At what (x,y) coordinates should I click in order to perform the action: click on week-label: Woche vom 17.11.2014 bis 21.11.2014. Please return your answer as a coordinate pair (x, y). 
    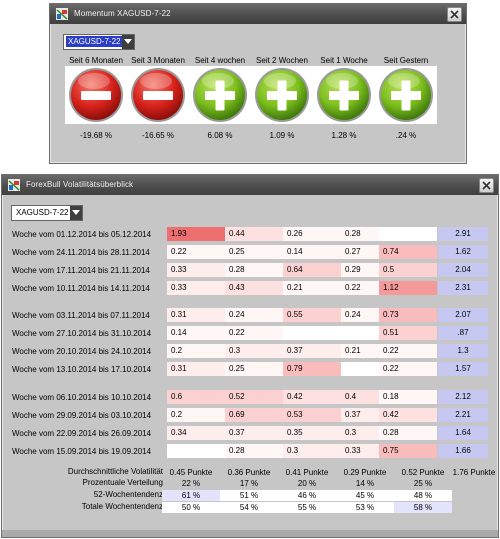
    Looking at the image, I should click on (81, 270).